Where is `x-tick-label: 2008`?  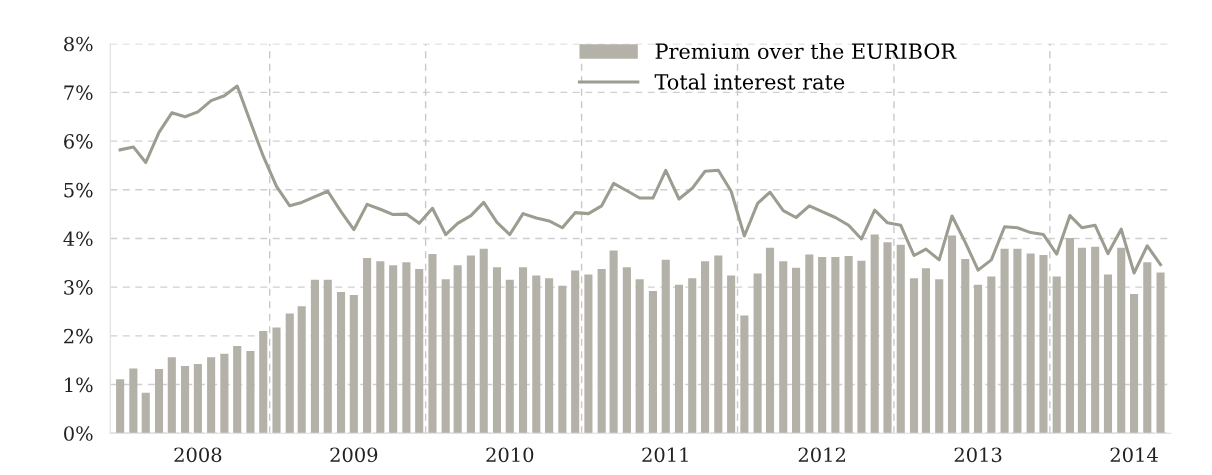
x-tick-label: 2008 is located at coordinates (198, 455).